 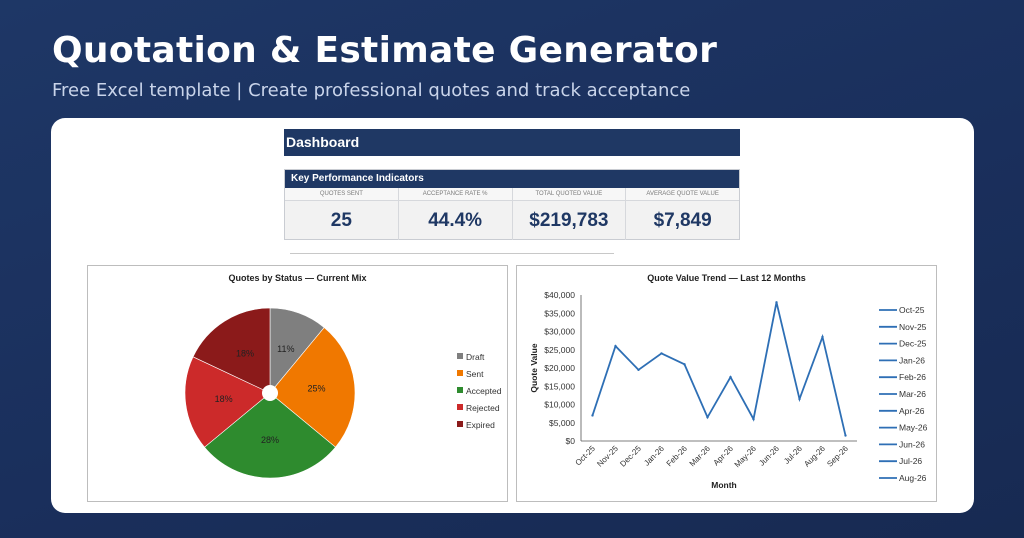 What do you see at coordinates (297, 278) in the screenshot?
I see `pie-chart-title: Quotes by Status — Current Mix` at bounding box center [297, 278].